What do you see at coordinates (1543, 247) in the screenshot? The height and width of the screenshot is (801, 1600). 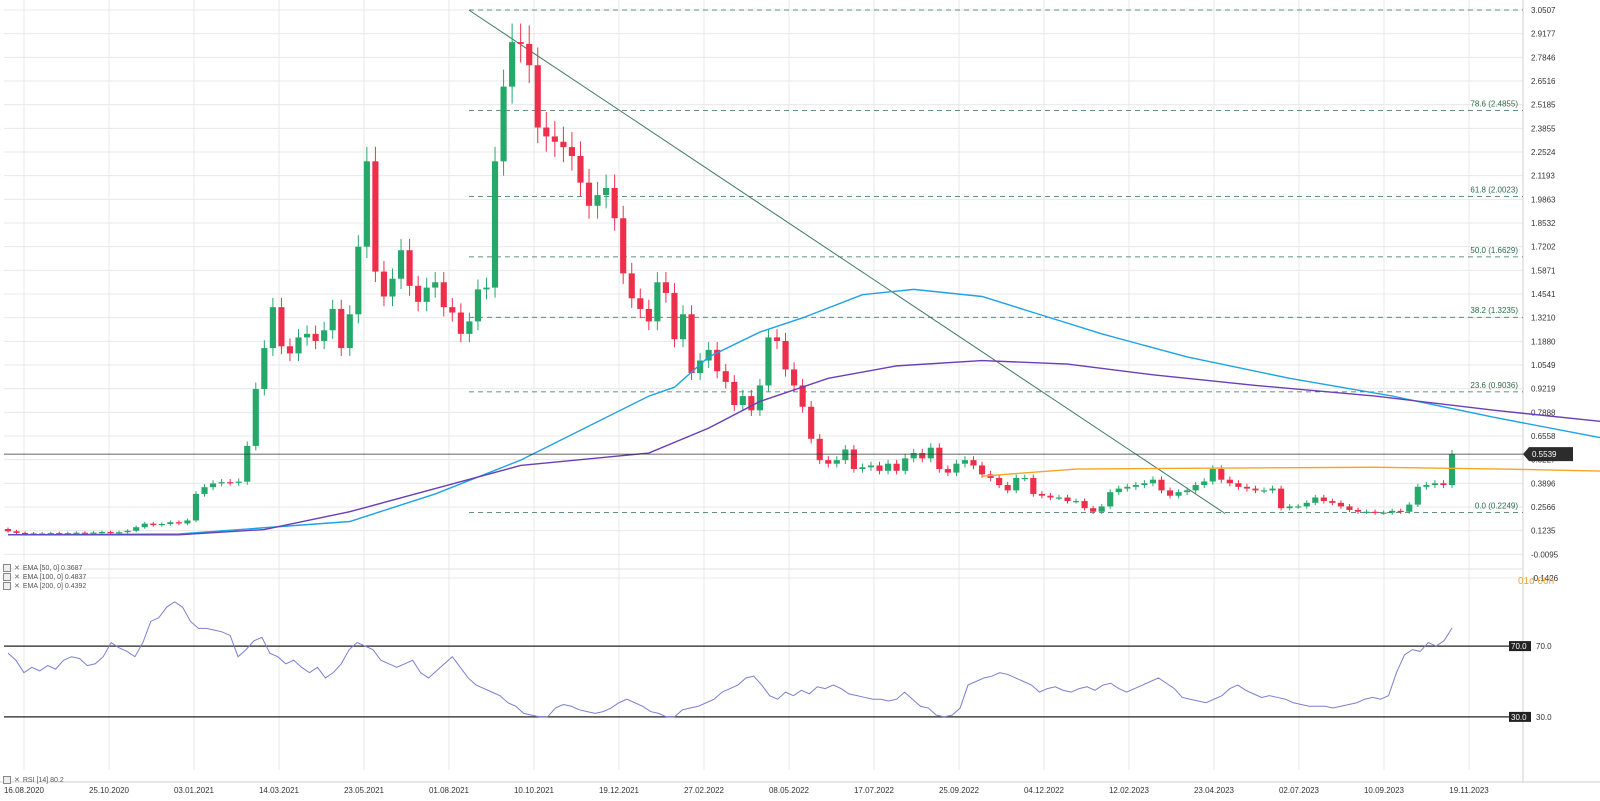 I see `y-tick-label: 1.7202` at bounding box center [1543, 247].